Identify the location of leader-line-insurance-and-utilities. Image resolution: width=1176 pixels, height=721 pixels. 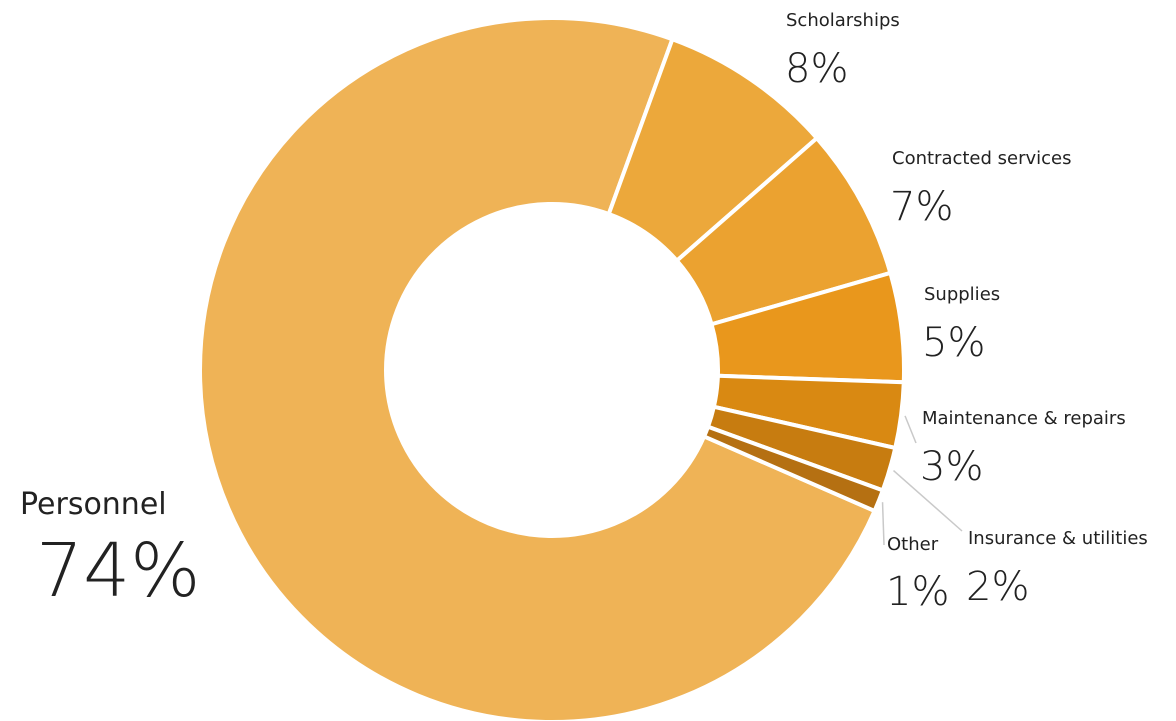
(928, 500).